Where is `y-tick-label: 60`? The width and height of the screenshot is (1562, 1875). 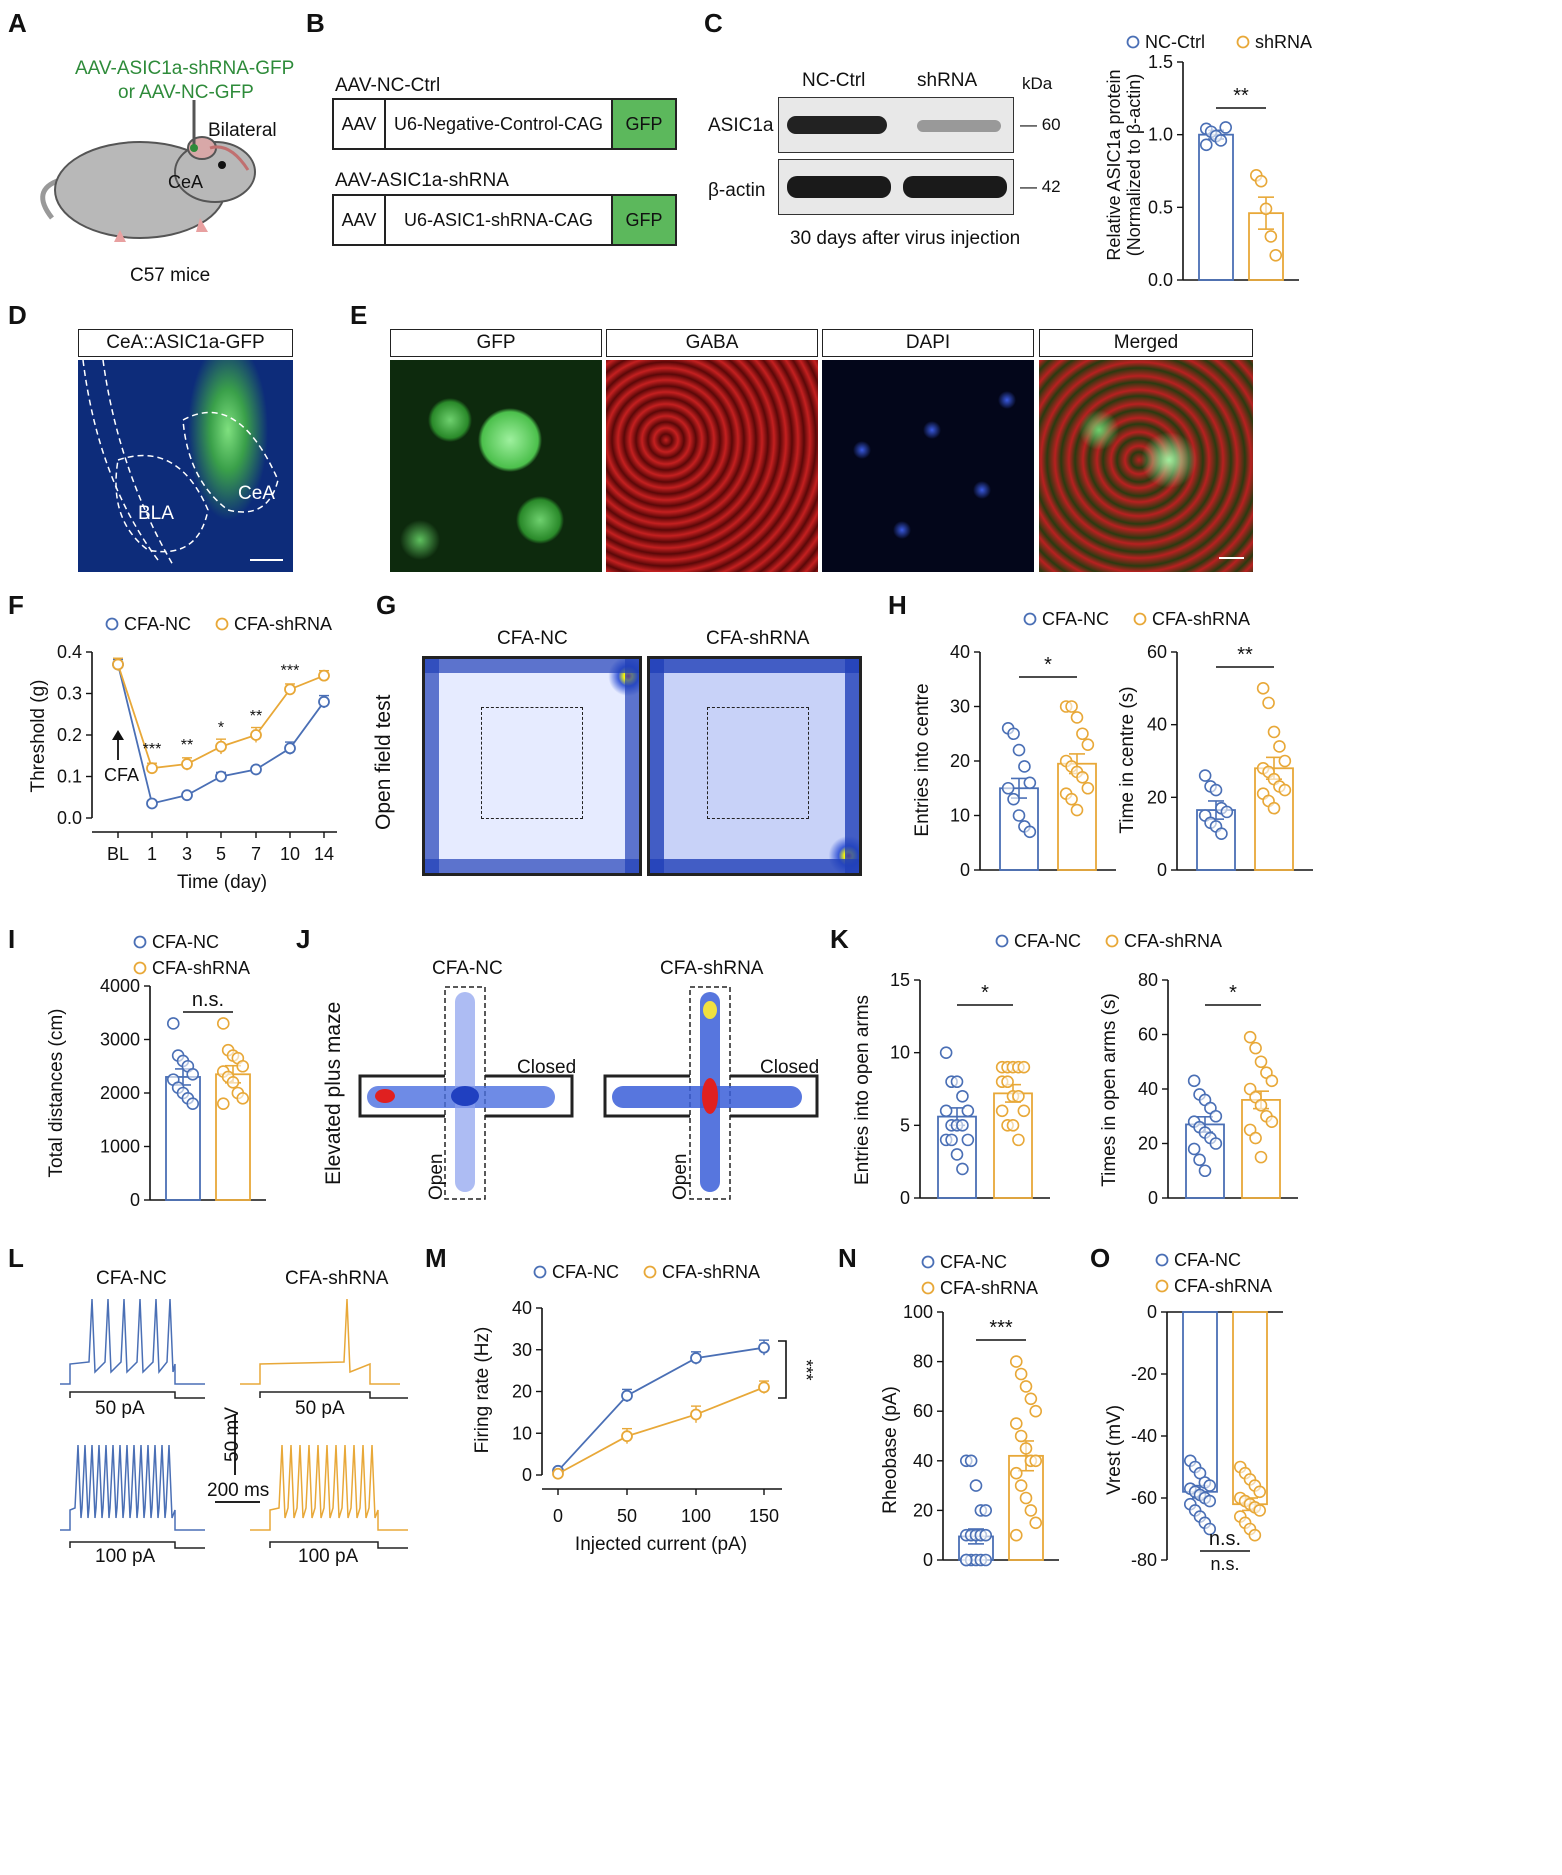 y-tick-label: 60 is located at coordinates (1157, 652).